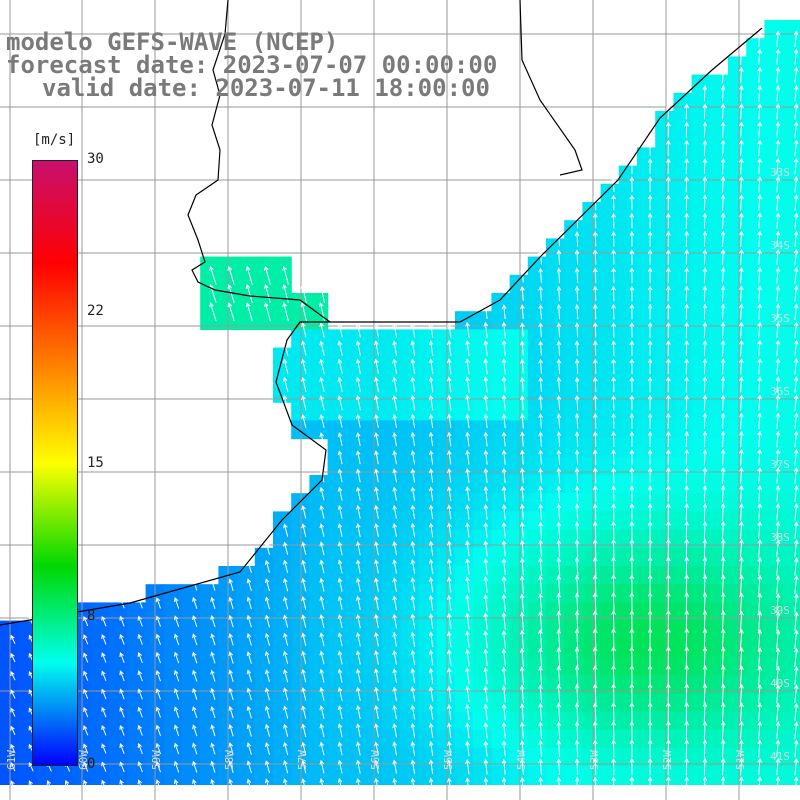 The height and width of the screenshot is (800, 800). I want to click on colorbar-unit: [m/s], so click(54, 140).